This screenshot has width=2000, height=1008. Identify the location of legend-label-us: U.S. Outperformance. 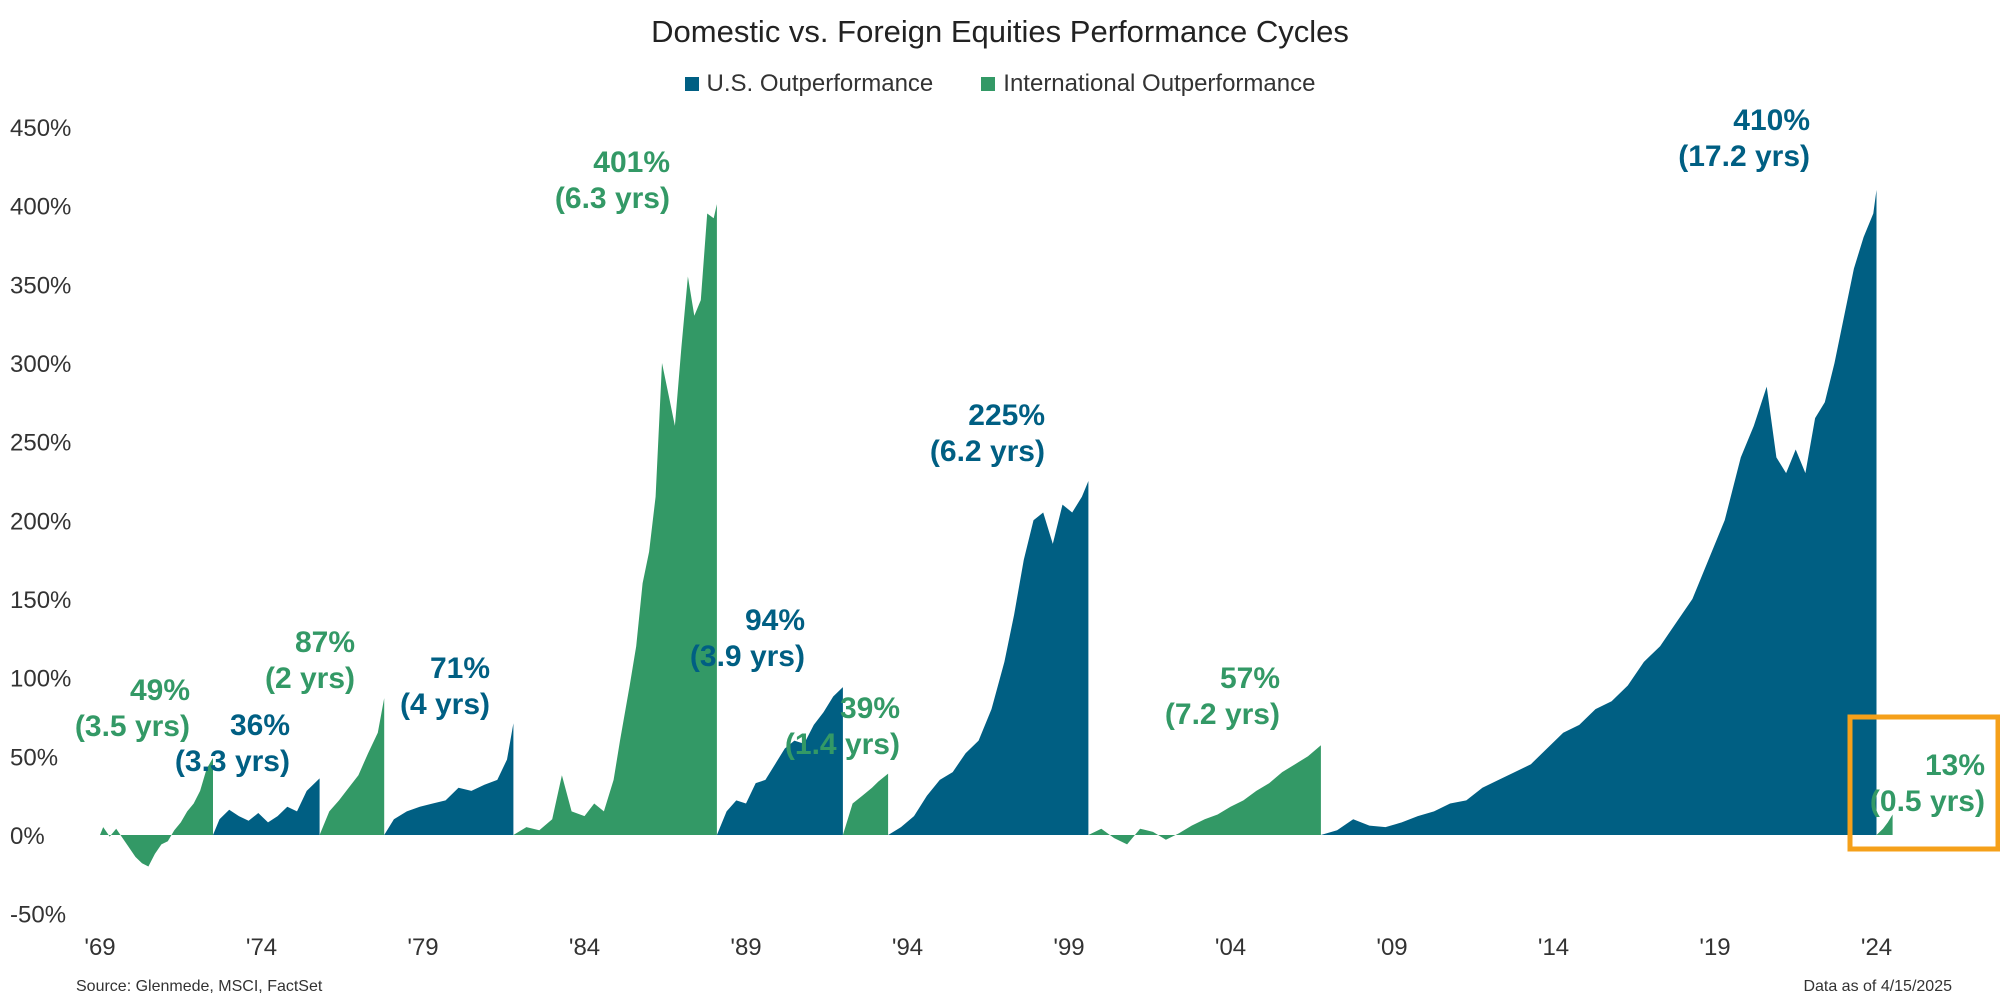
(820, 83).